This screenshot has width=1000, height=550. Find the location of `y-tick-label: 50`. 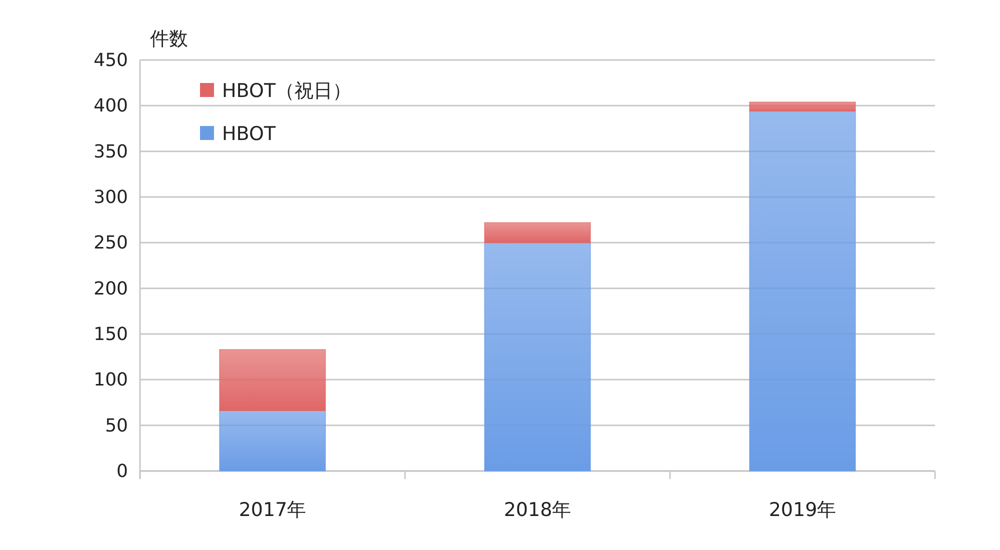

y-tick-label: 50 is located at coordinates (116, 425).